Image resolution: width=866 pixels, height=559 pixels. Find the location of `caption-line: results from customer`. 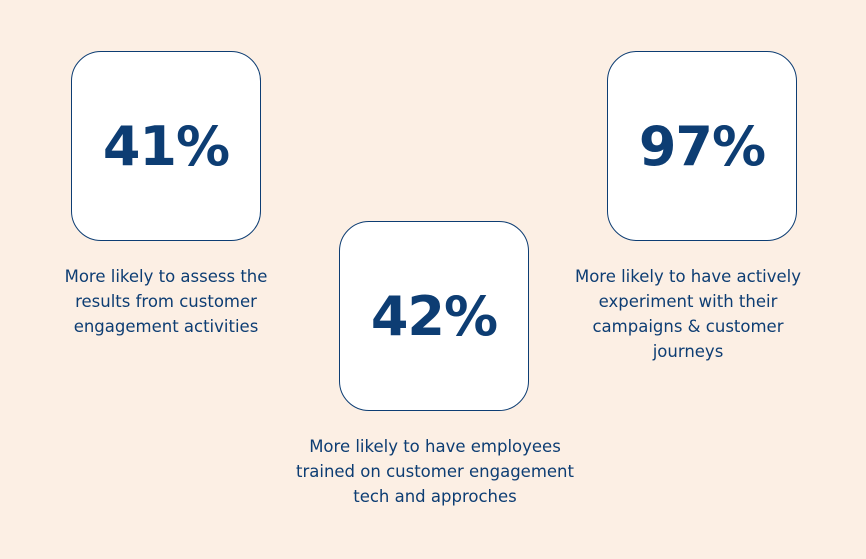

caption-line: results from customer is located at coordinates (166, 301).